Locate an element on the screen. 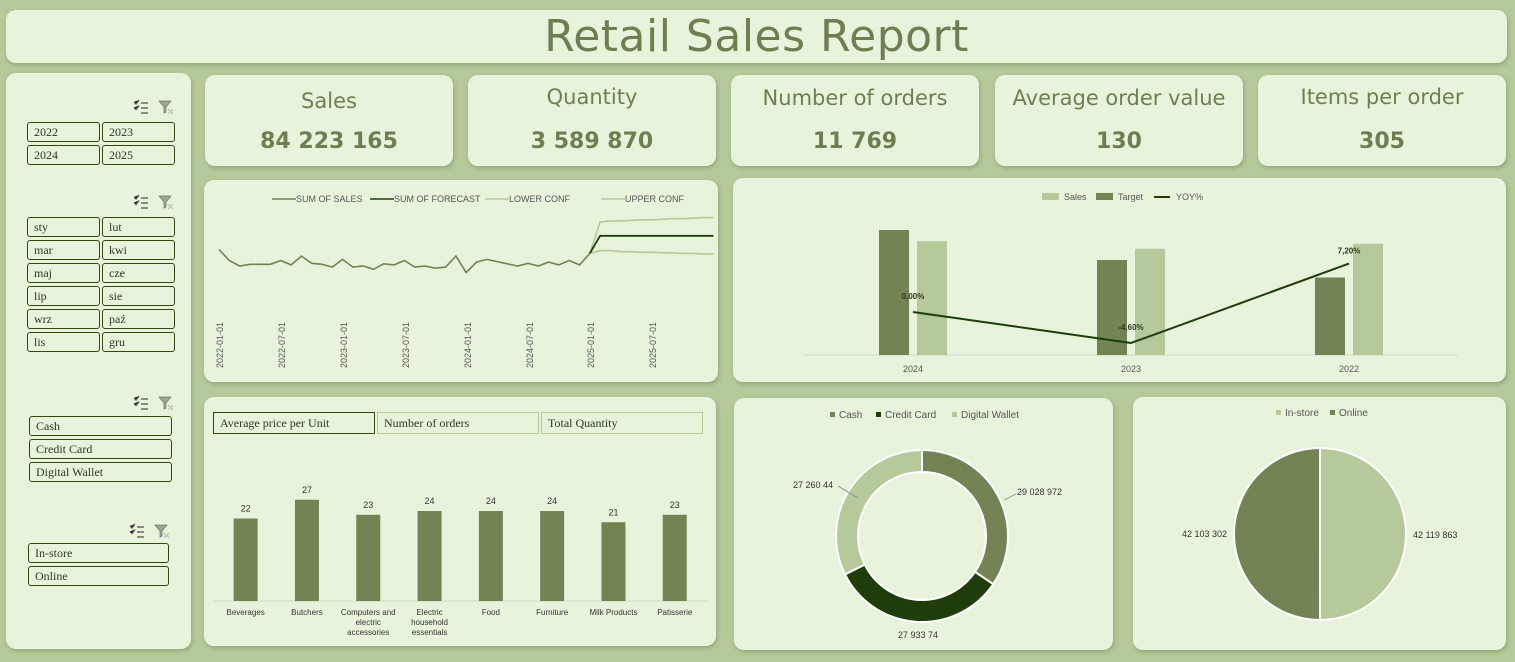 This screenshot has height=662, width=1515. month-chip-kwi: kwi is located at coordinates (138, 250).